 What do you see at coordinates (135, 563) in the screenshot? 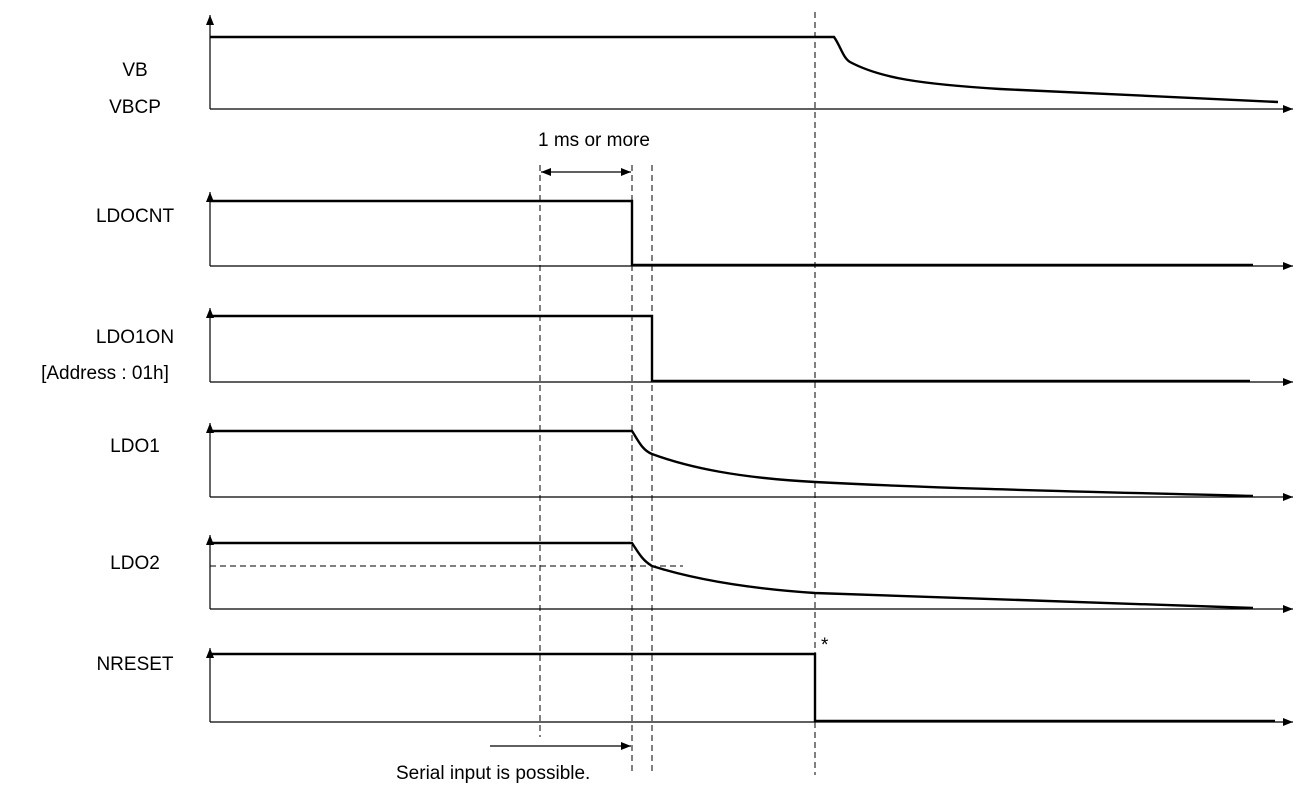
I see `label-ldo2: LDO2` at bounding box center [135, 563].